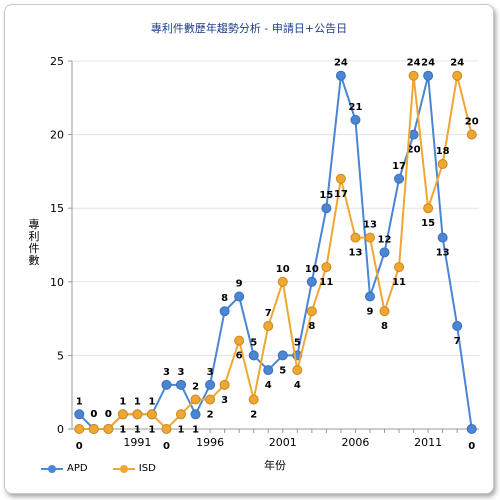 This screenshot has height=500, width=500. Describe the element at coordinates (472, 122) in the screenshot. I see `data-label-isd: 20` at that location.